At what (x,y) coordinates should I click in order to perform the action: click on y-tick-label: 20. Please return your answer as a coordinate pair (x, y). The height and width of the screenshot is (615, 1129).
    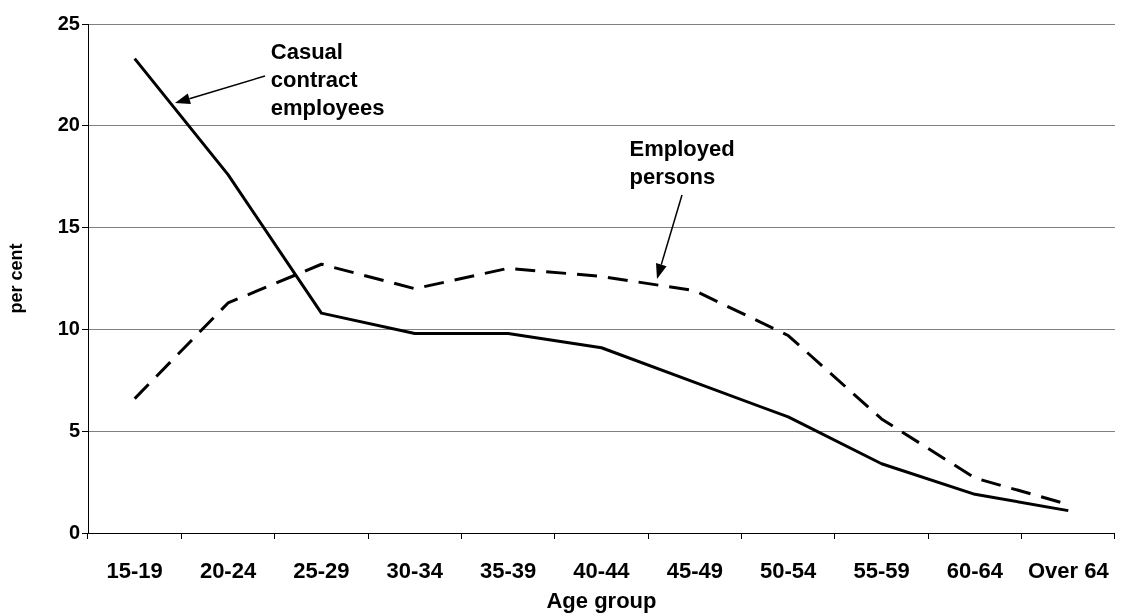
    Looking at the image, I should click on (68, 124).